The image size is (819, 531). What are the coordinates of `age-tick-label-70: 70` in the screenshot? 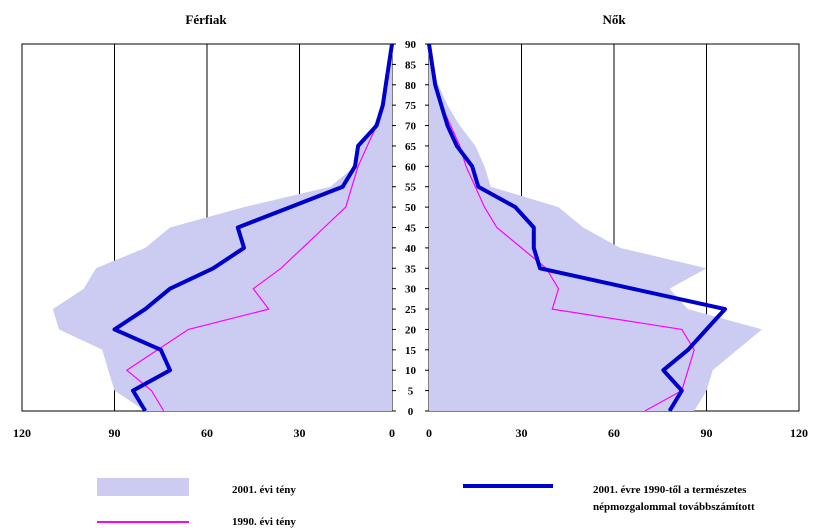 It's located at (411, 127).